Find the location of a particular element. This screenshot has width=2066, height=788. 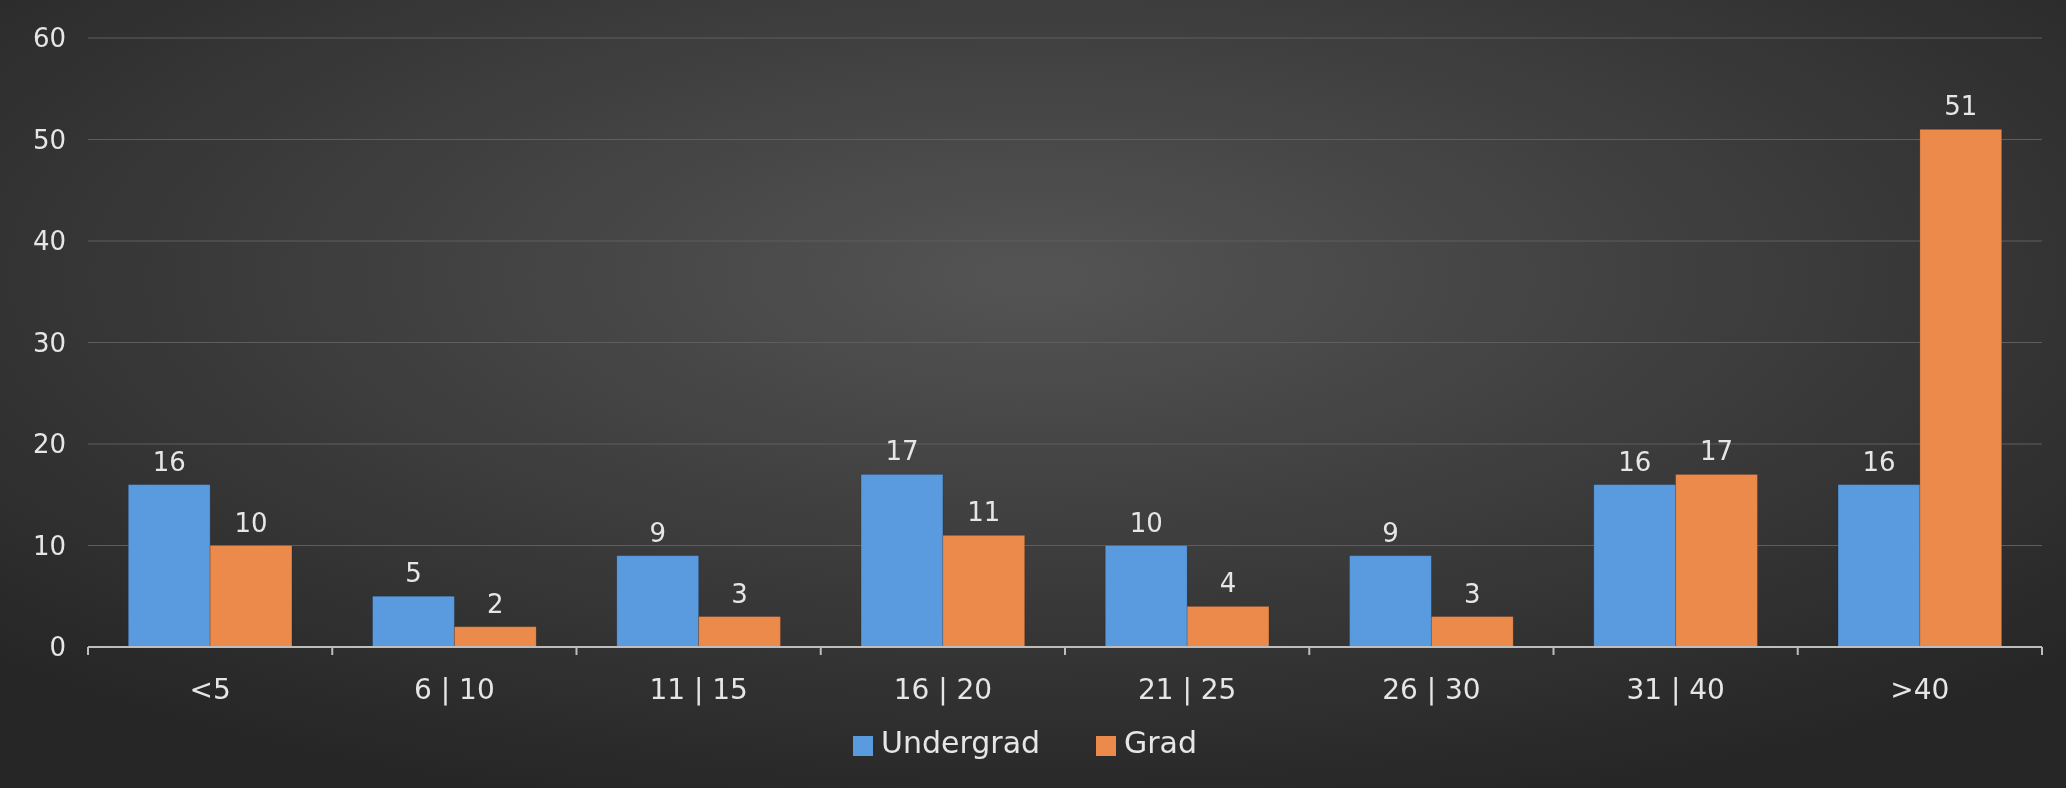

data-label: 11 is located at coordinates (984, 512).